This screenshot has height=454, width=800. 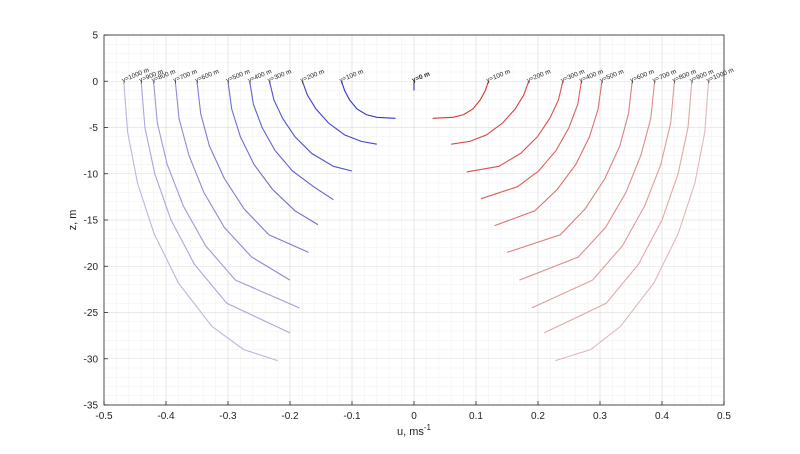 What do you see at coordinates (228, 416) in the screenshot?
I see `x-tick-label: -0.3` at bounding box center [228, 416].